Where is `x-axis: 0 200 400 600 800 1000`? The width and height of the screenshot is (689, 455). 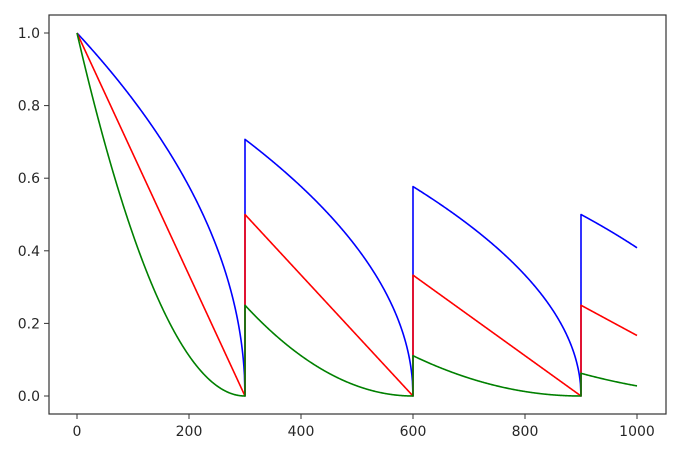
x-axis: 0 200 400 600 800 1000 is located at coordinates (364, 427).